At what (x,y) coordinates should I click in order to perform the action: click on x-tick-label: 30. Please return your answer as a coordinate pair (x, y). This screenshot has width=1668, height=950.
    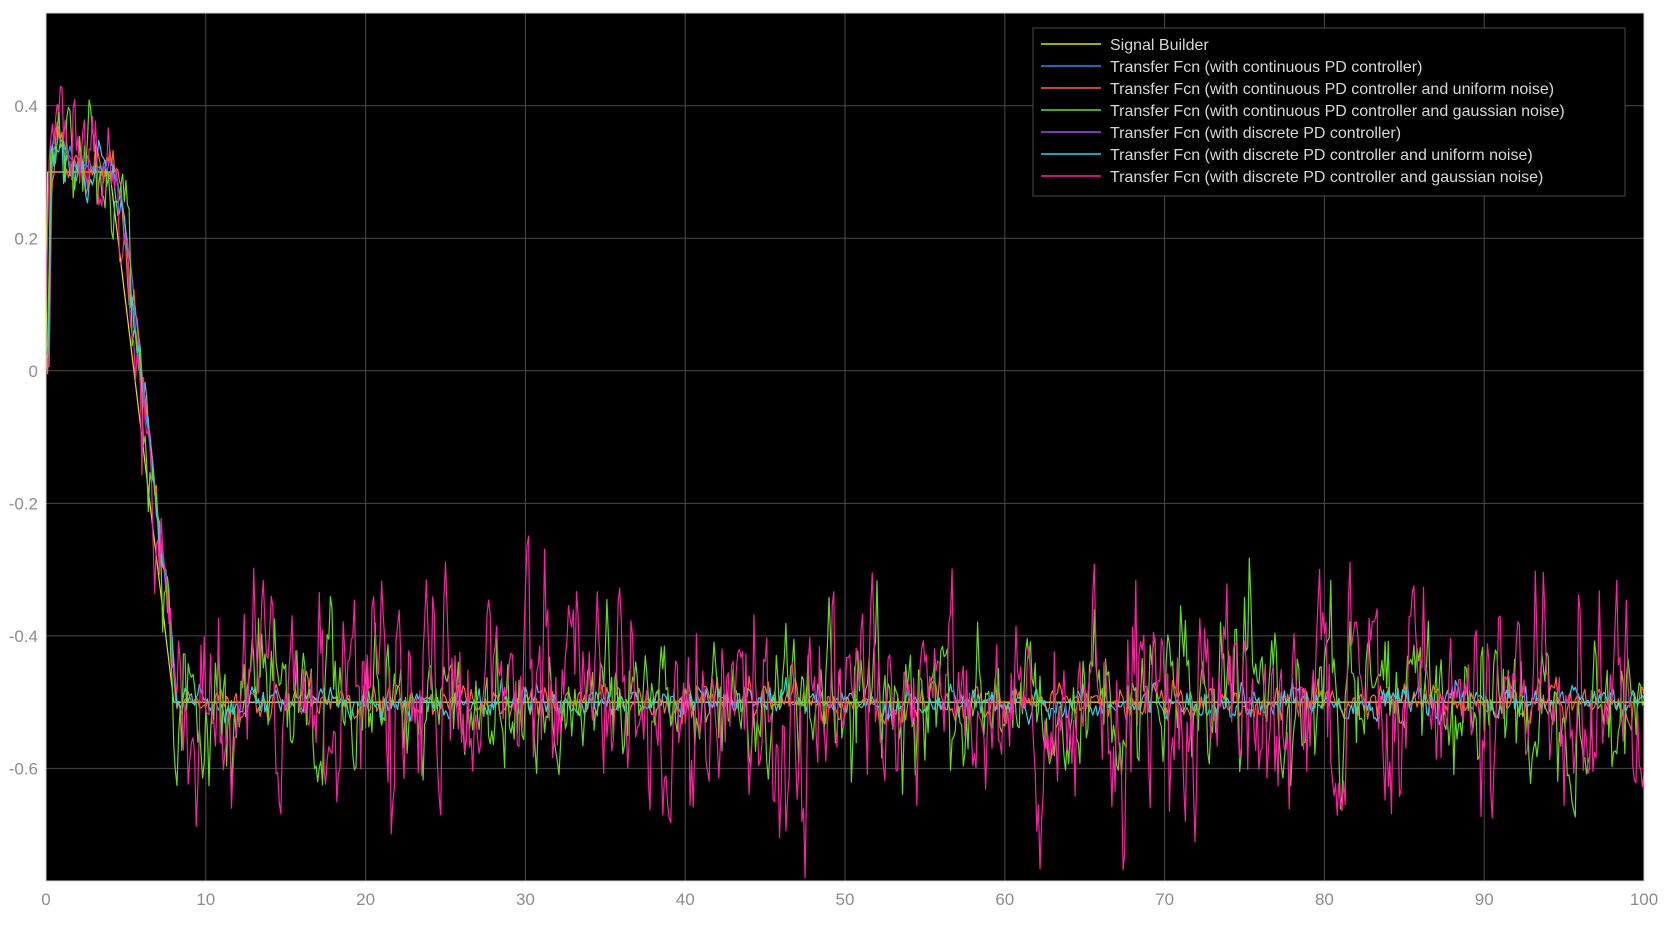
    Looking at the image, I should click on (525, 899).